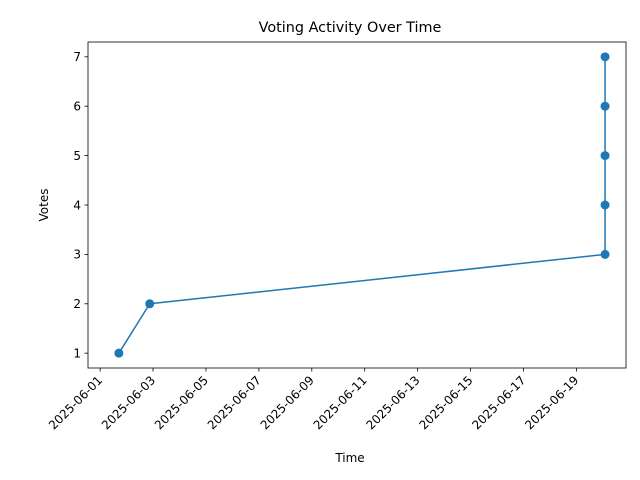 The image size is (640, 480). I want to click on y-axis: 1 2 3 4 5 6 7, so click(80, 205).